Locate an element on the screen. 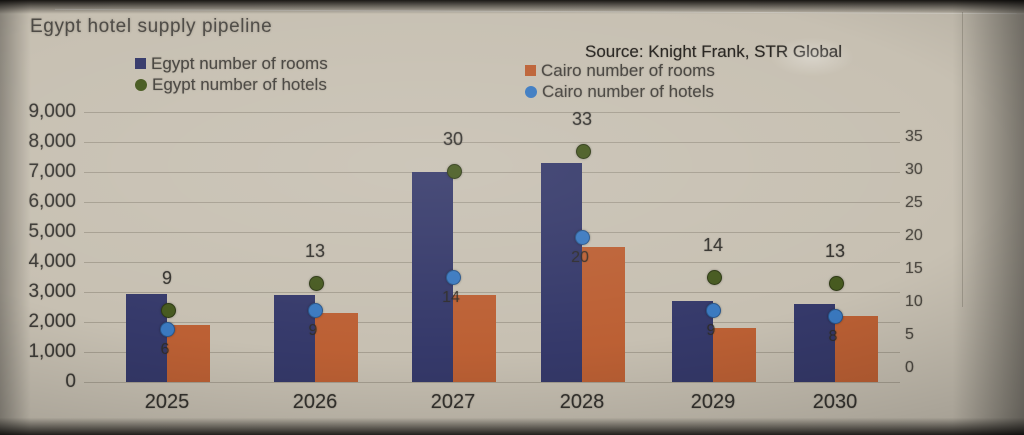 The width and height of the screenshot is (1024, 435). cairo-hotels-data-label: 20 is located at coordinates (580, 257).